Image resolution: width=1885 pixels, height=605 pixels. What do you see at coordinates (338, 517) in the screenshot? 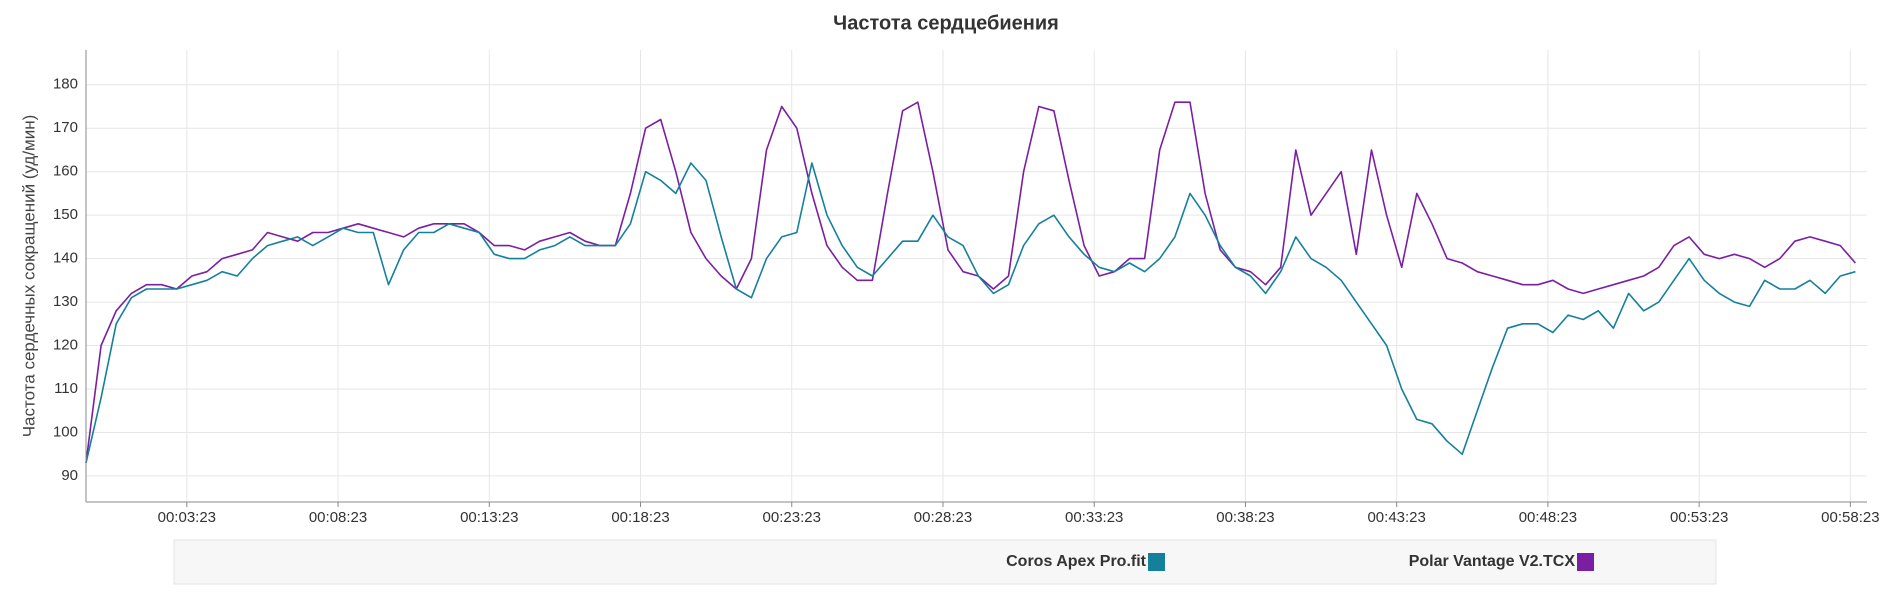
I see `x-tick-label: 00:08:23` at bounding box center [338, 517].